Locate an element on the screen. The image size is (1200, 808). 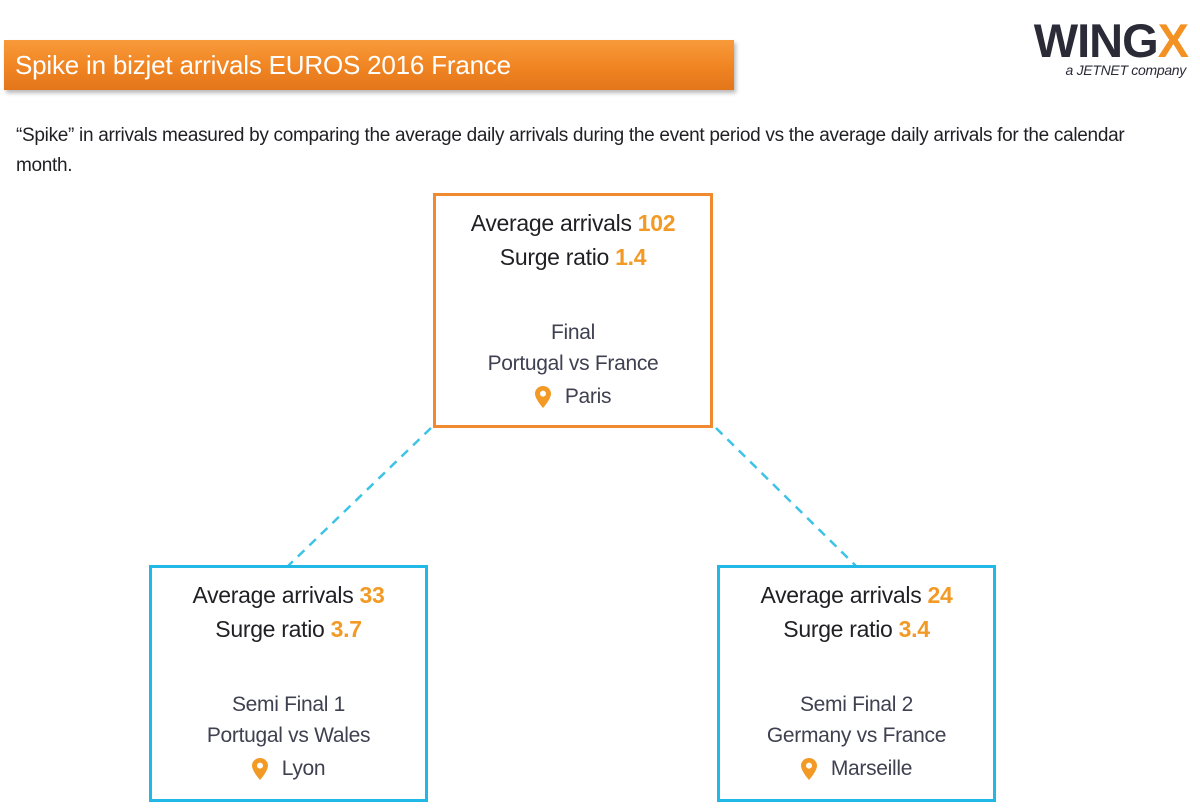
match-location: Paris is located at coordinates (573, 397).